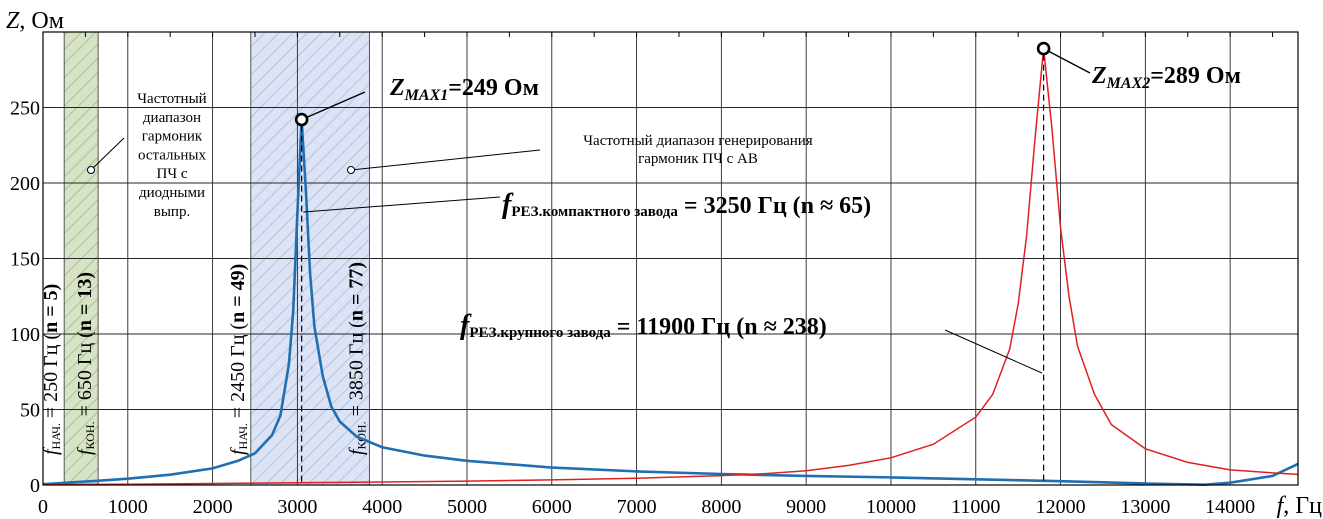  I want to click on x-axis-label: f, Гц, so click(1300, 506).